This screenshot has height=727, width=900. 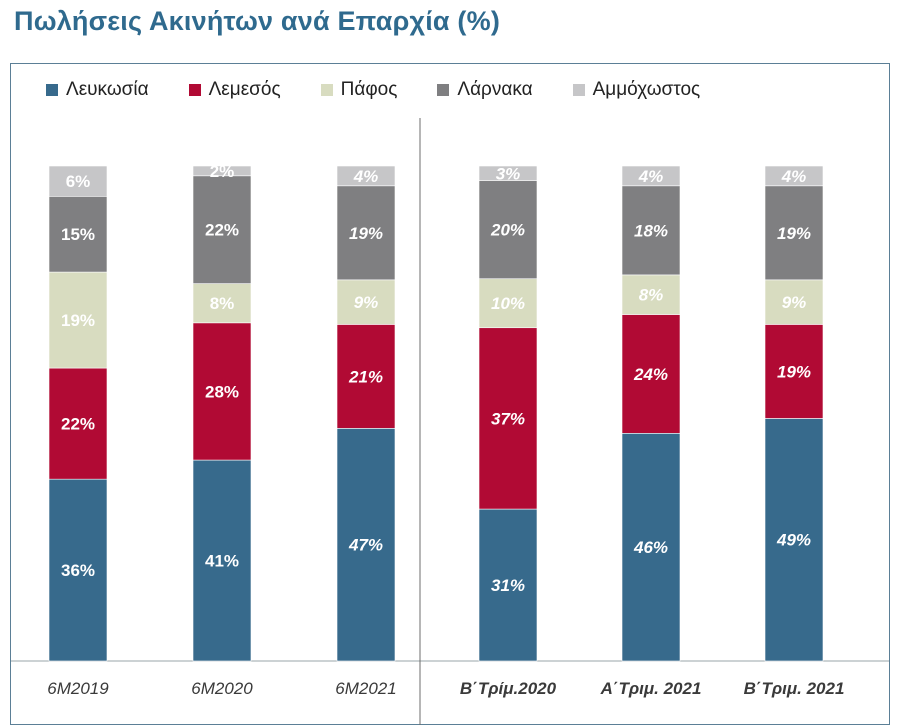 I want to click on data-label: 20%, so click(x=507, y=230).